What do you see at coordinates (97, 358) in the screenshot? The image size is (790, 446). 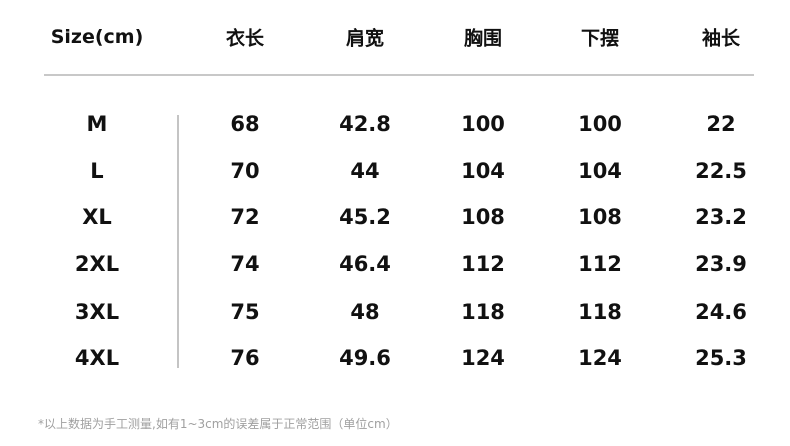 I see `size-label: 4XL` at bounding box center [97, 358].